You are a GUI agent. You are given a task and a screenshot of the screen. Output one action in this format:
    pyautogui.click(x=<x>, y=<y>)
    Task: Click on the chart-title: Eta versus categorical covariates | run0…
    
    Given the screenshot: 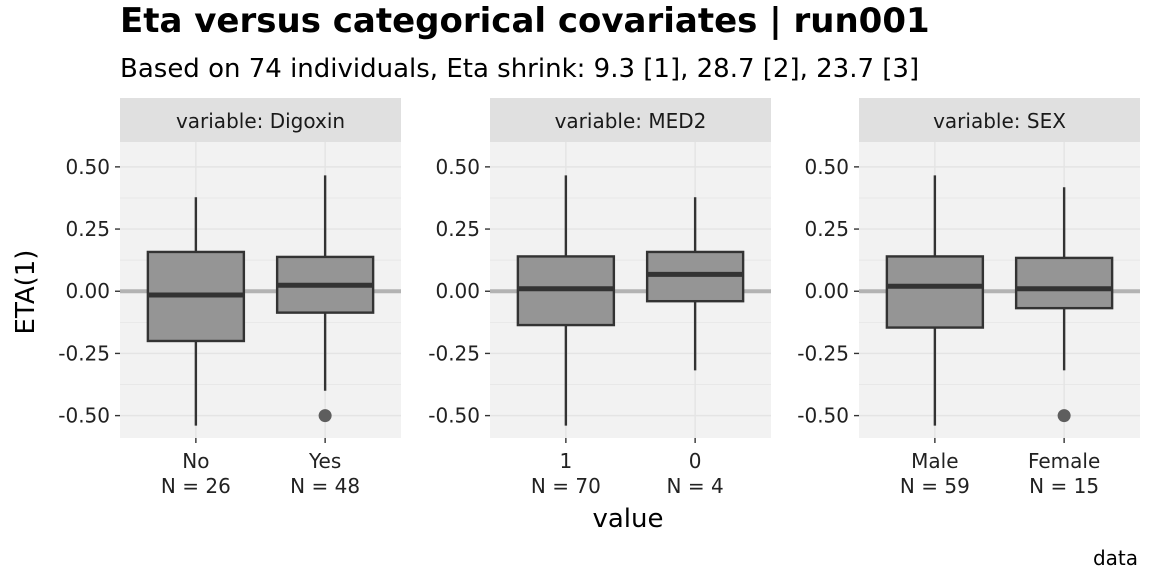 What is the action you would take?
    pyautogui.click(x=525, y=21)
    